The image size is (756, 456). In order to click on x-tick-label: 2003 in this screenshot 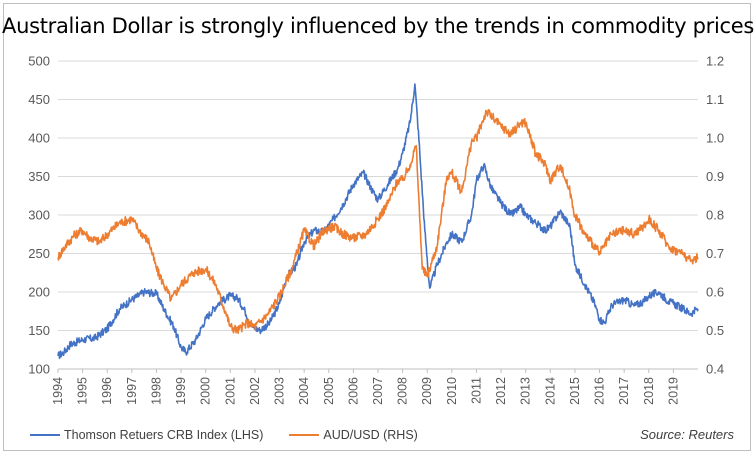, I will do `click(280, 391)`.